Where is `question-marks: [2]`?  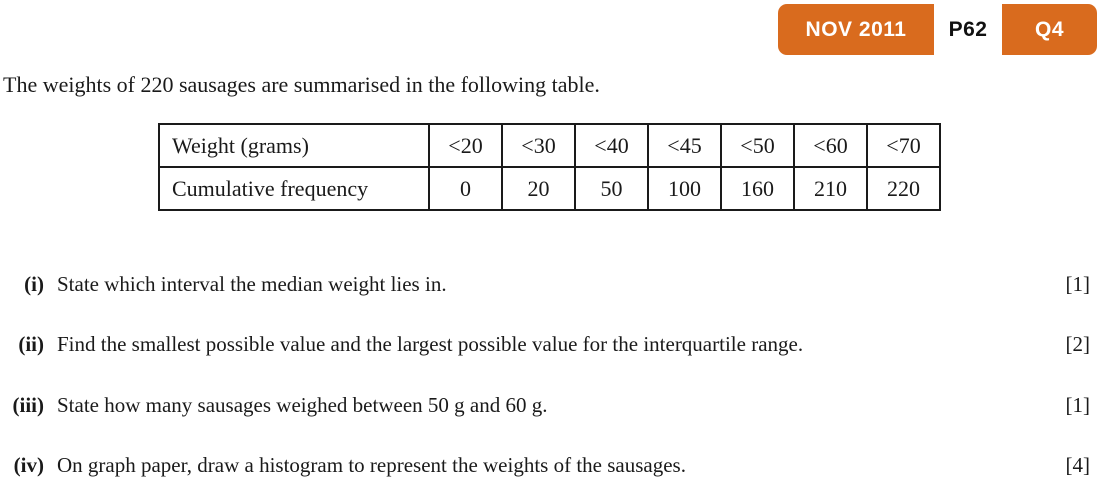
question-marks: [2] is located at coordinates (1078, 344).